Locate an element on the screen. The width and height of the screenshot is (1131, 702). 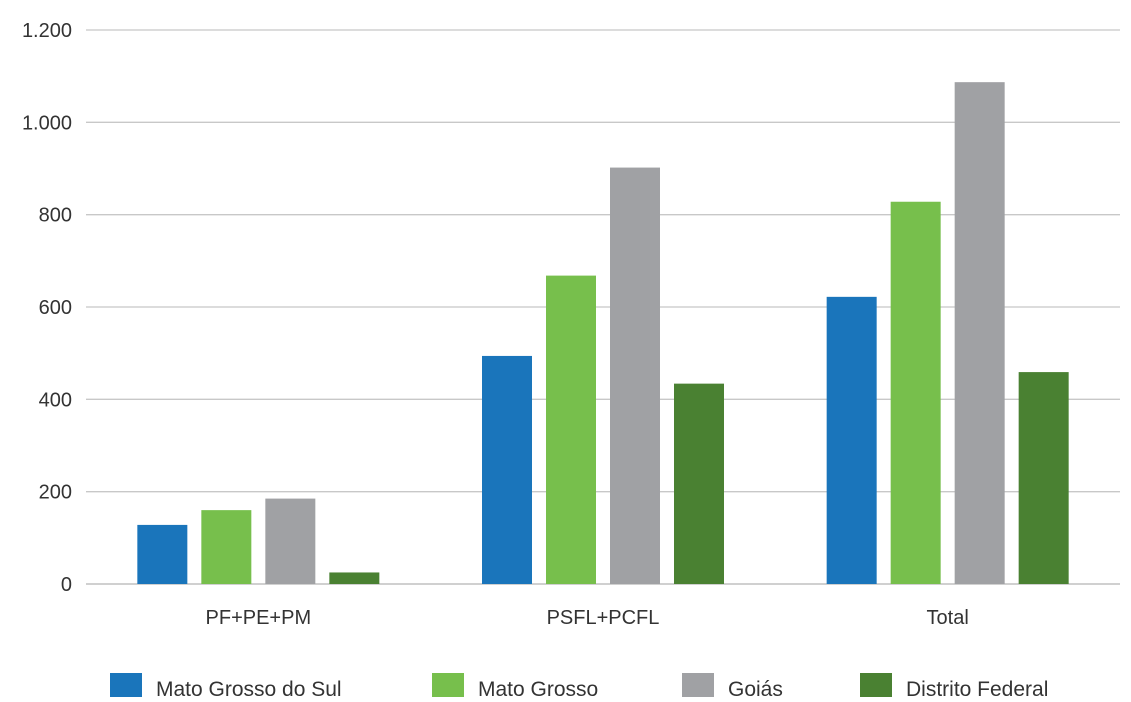
y-tick-label: 1.000 is located at coordinates (47, 123).